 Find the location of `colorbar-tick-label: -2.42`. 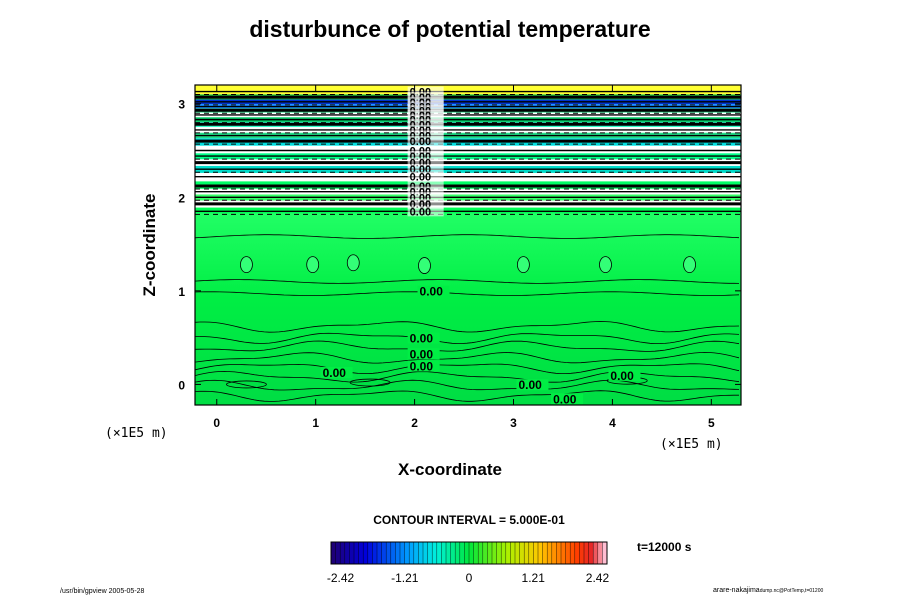

colorbar-tick-label: -2.42 is located at coordinates (341, 578).